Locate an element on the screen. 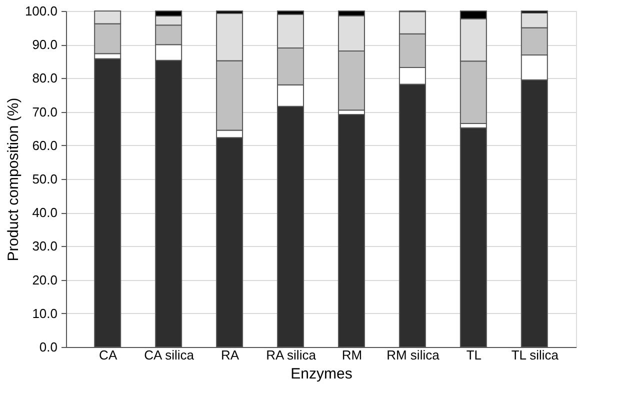 The width and height of the screenshot is (625, 419). y-tick-label: 0.0 is located at coordinates (48, 347).